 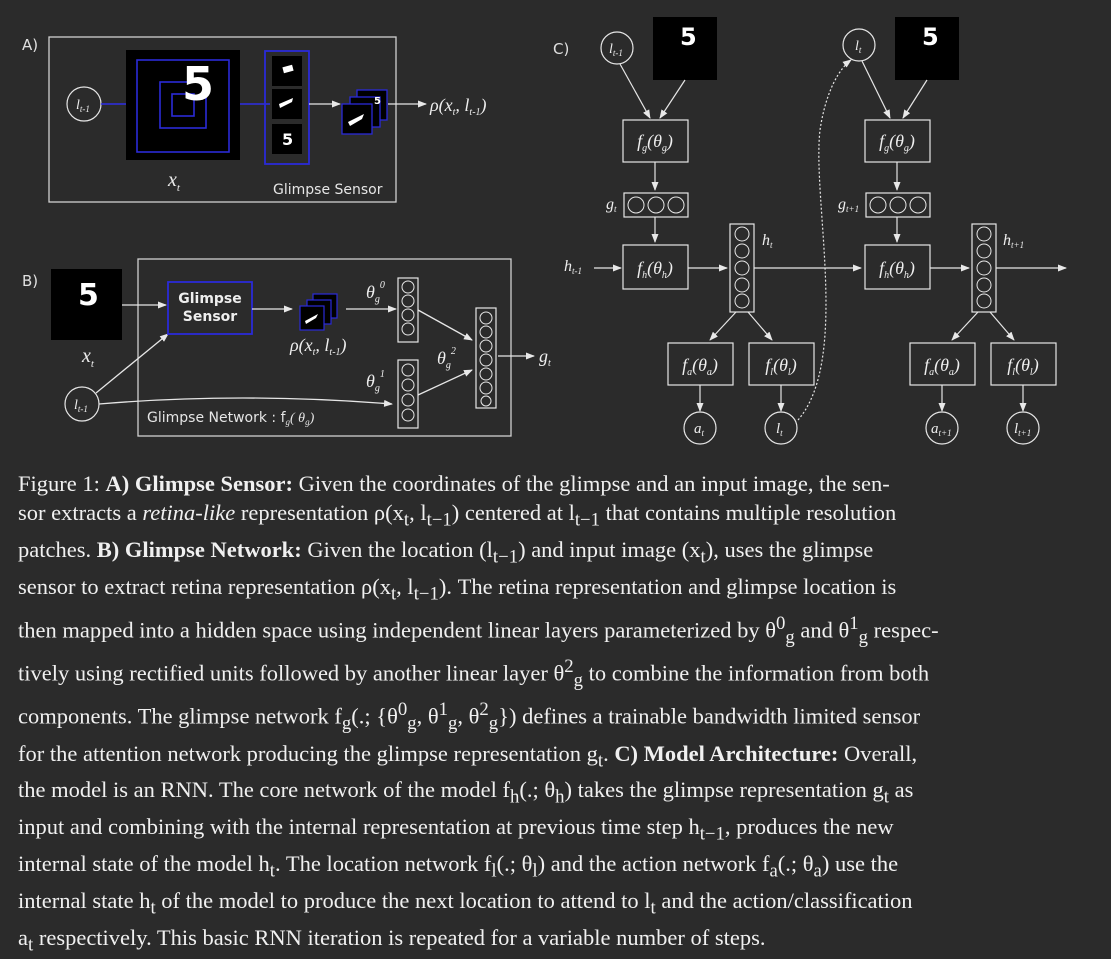 I want to click on g-t-vector, so click(x=656, y=205).